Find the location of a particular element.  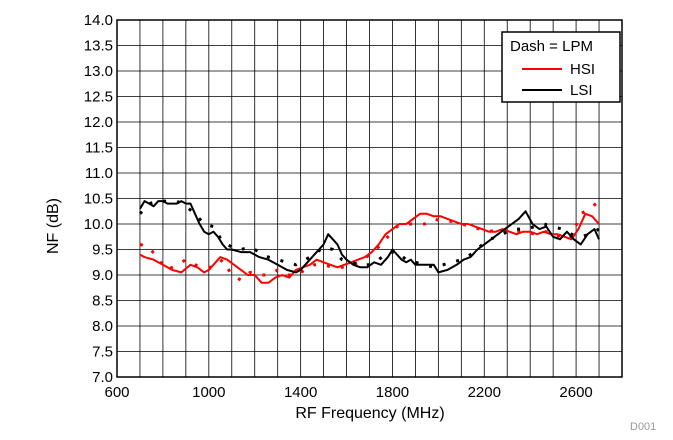

x-tick-label: 1000 is located at coordinates (208, 392).